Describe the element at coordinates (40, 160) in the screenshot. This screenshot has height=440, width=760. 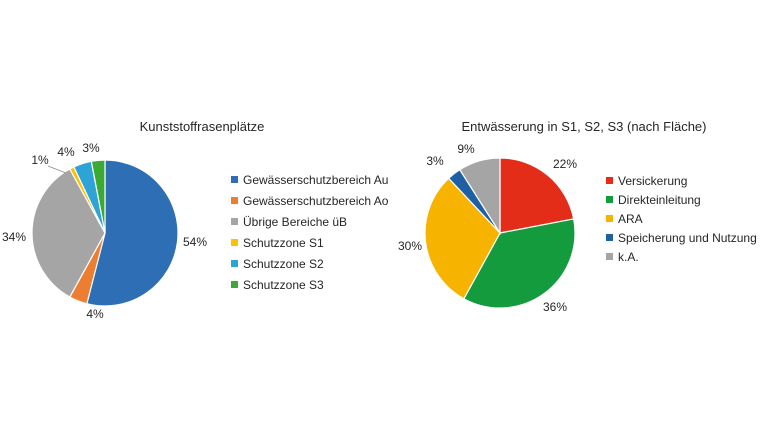
I see `data-label-schutzzone-s1: 1%` at that location.